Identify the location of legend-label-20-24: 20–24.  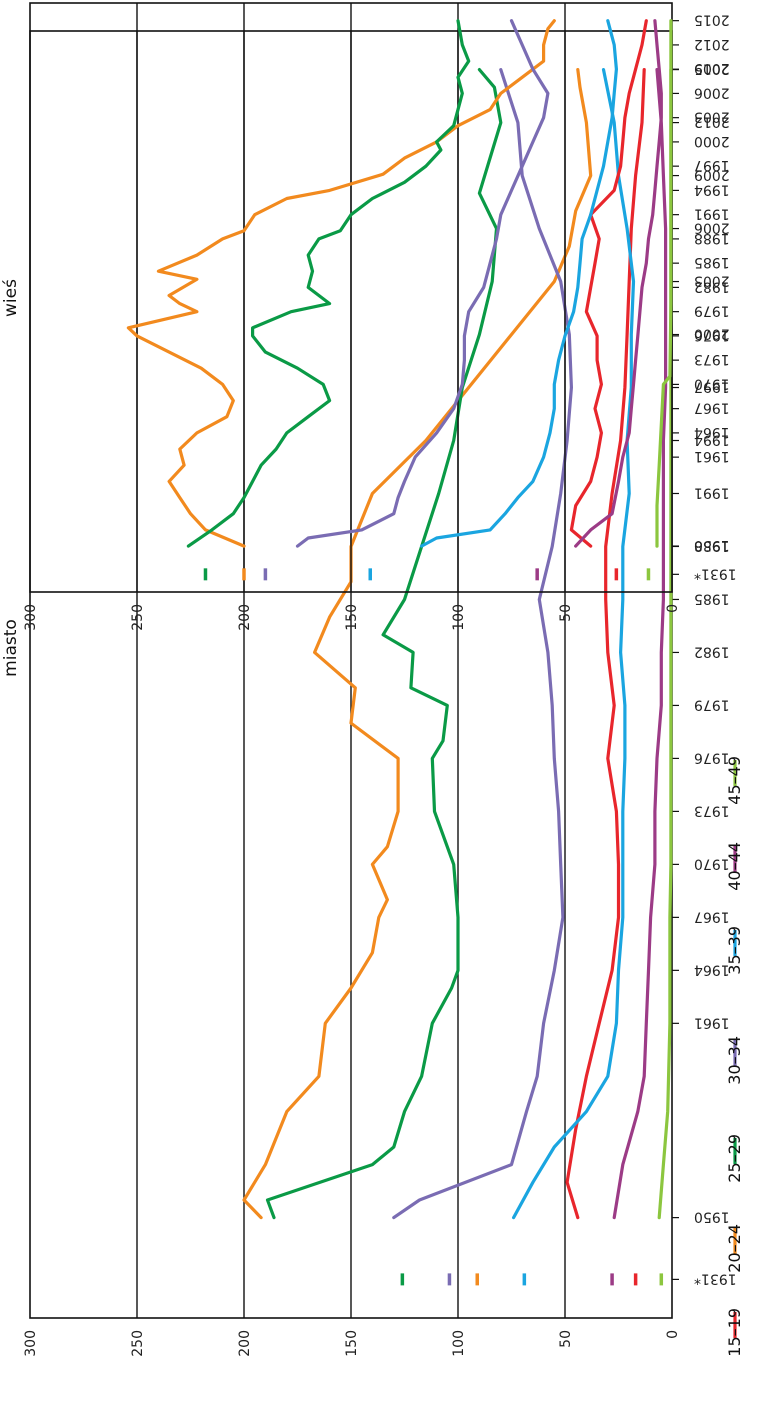
(734, 1248).